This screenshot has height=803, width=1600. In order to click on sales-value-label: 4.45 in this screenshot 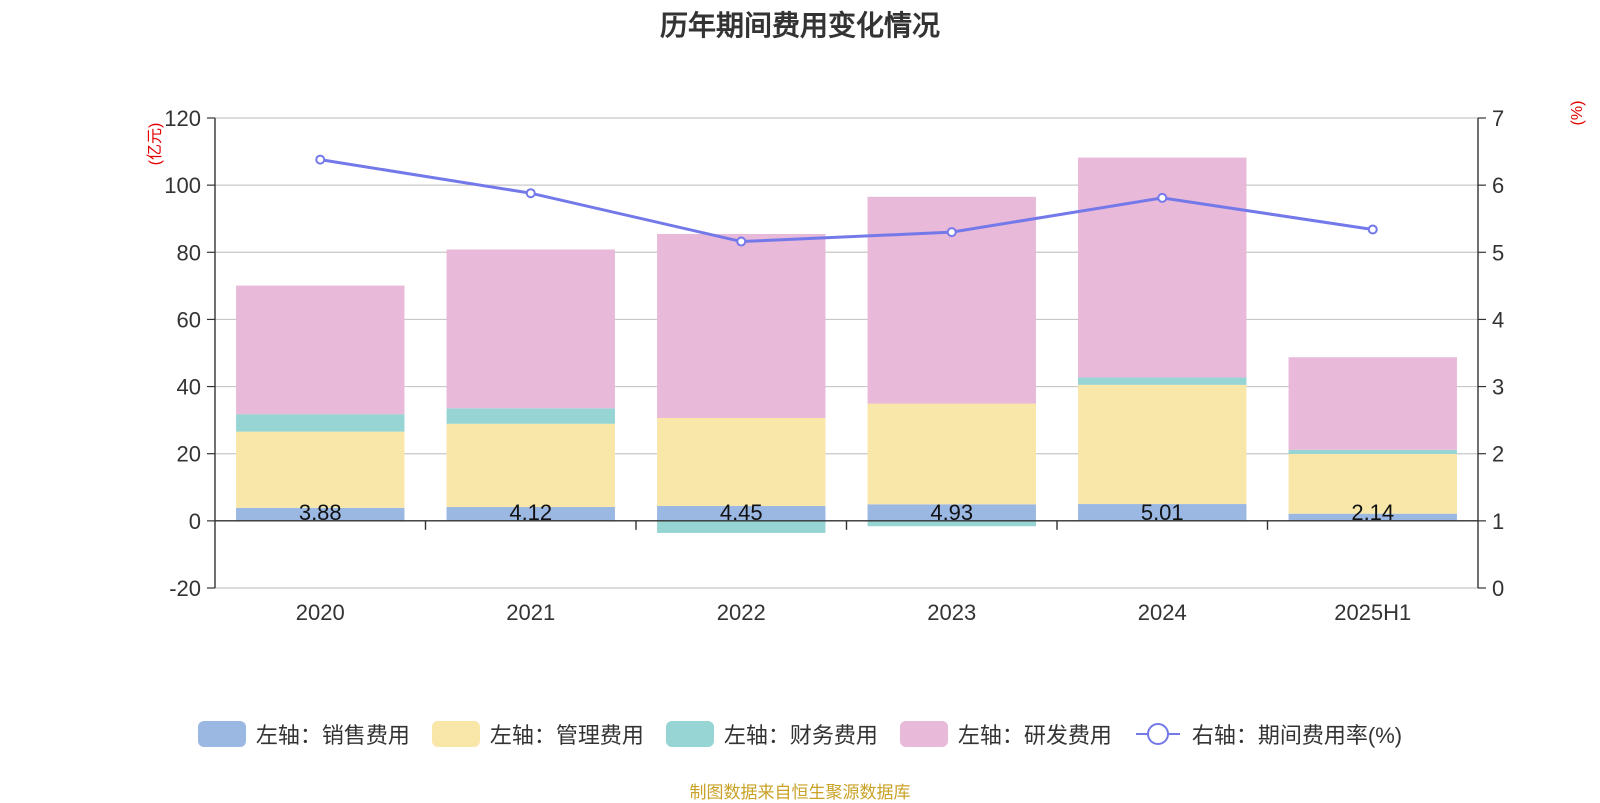, I will do `click(741, 512)`.